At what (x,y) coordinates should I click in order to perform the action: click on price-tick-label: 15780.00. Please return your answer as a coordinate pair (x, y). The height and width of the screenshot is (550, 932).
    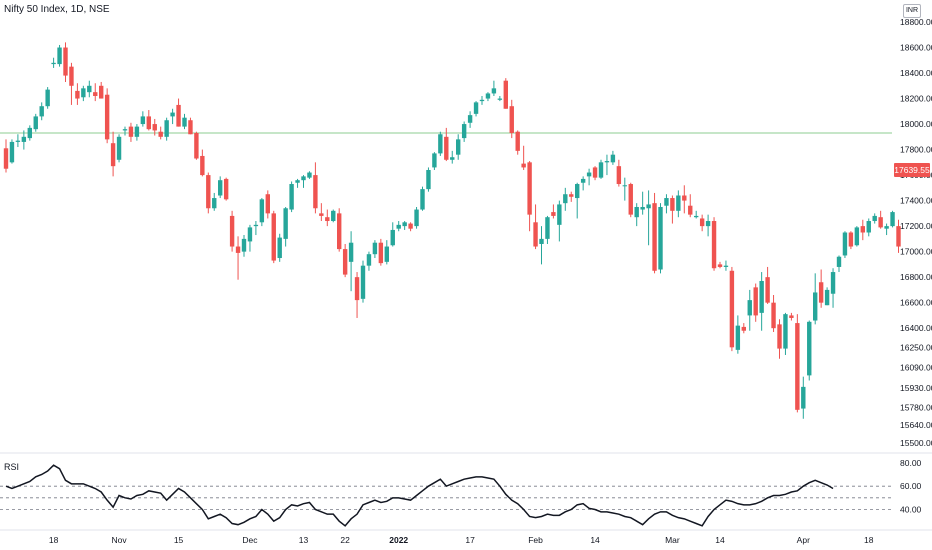
    Looking at the image, I should click on (916, 407).